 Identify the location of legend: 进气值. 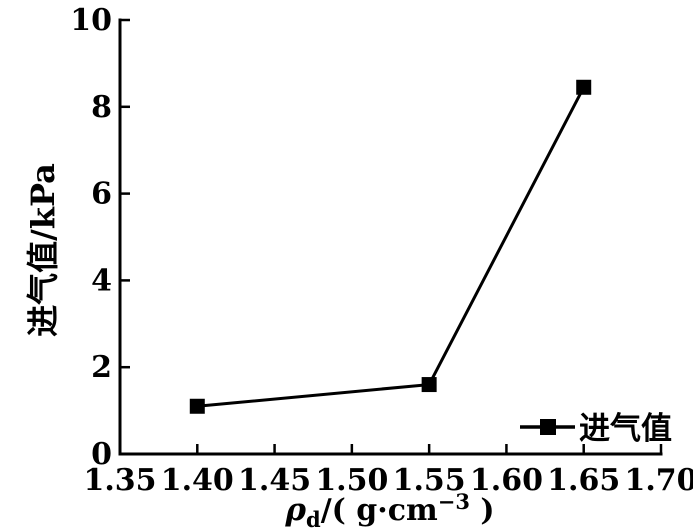
(596, 429).